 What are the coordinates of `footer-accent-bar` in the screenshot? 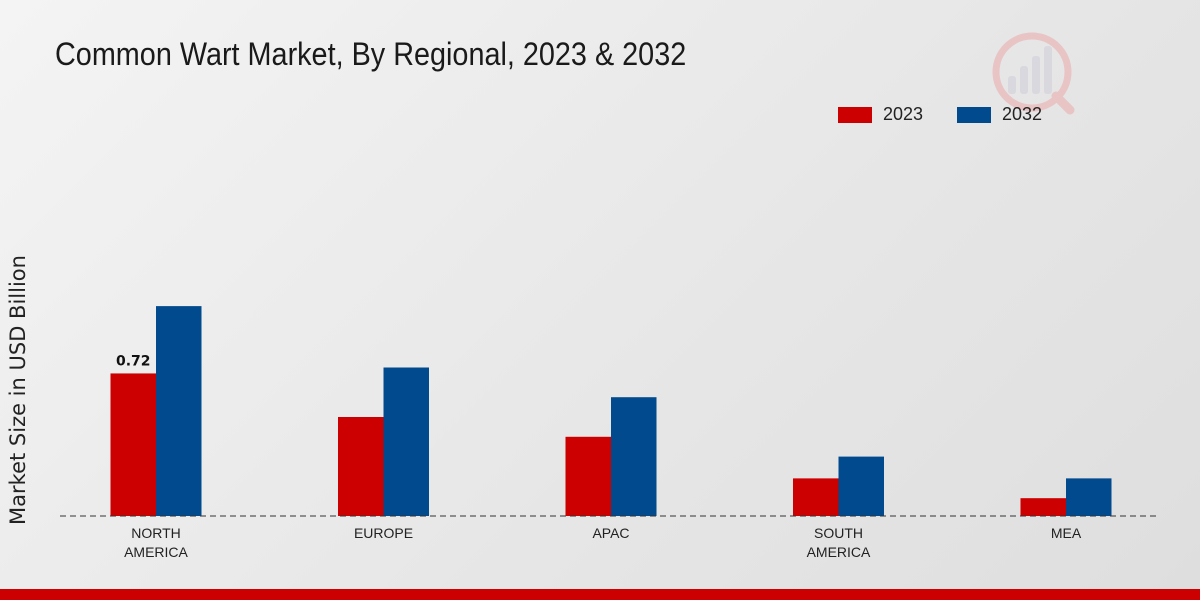 It's located at (600, 594).